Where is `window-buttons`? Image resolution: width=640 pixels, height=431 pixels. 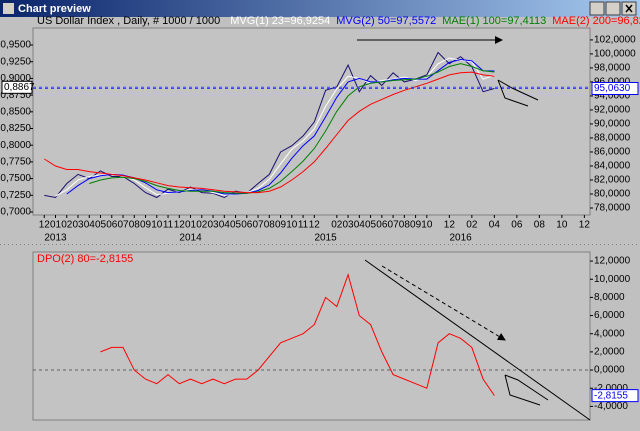 window-buttons is located at coordinates (613, 8).